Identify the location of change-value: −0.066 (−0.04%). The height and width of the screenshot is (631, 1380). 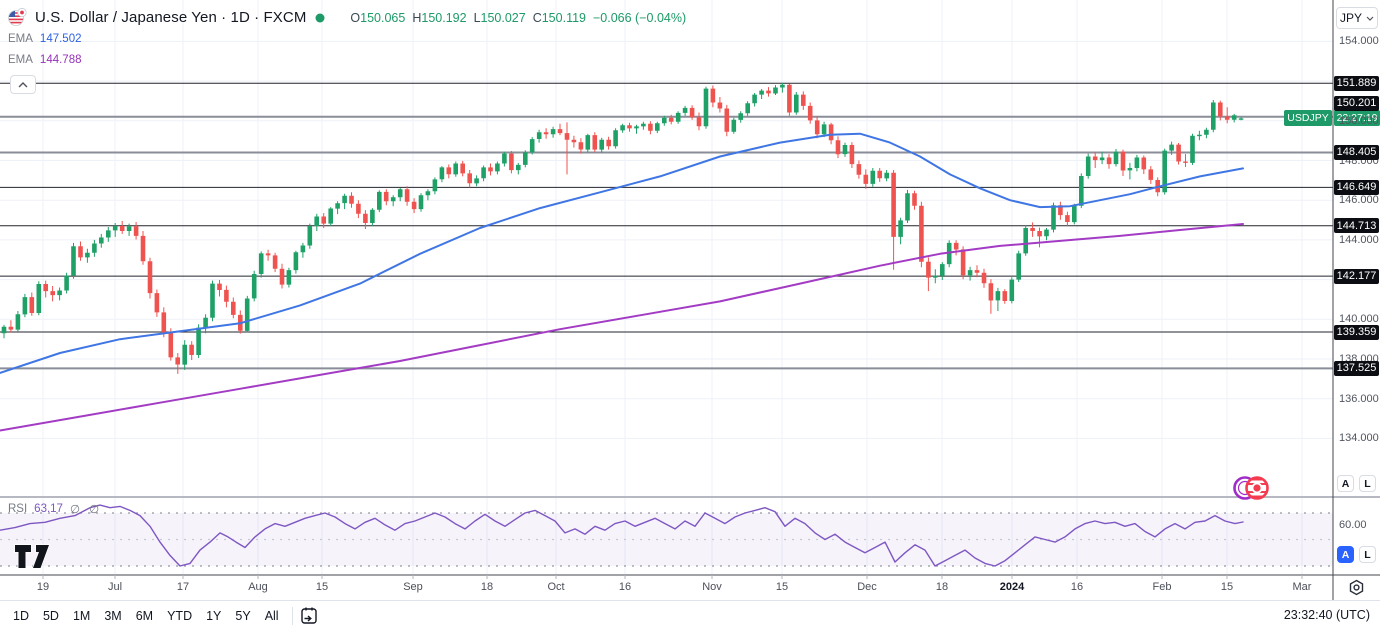
(640, 17).